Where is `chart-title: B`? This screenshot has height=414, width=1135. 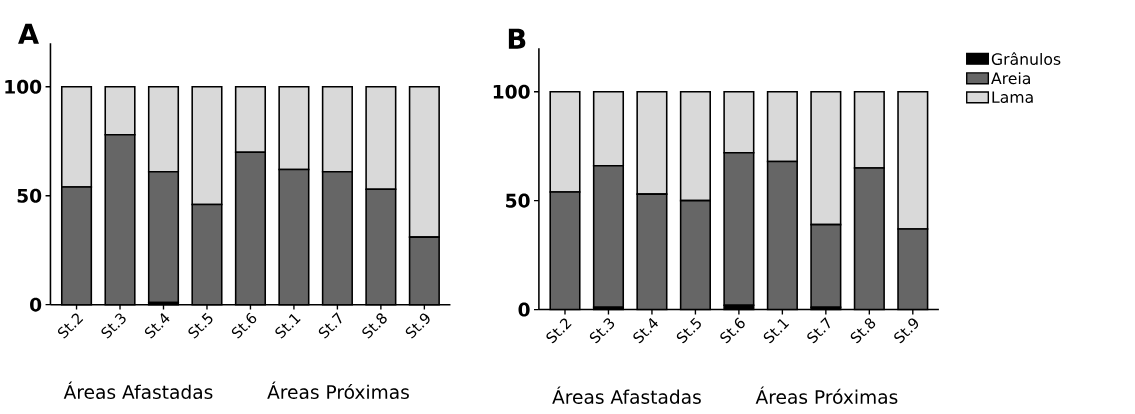 chart-title: B is located at coordinates (517, 38).